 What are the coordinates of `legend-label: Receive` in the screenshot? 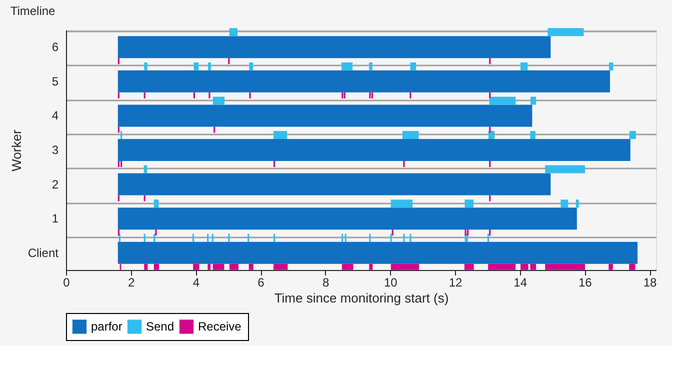 It's located at (220, 327).